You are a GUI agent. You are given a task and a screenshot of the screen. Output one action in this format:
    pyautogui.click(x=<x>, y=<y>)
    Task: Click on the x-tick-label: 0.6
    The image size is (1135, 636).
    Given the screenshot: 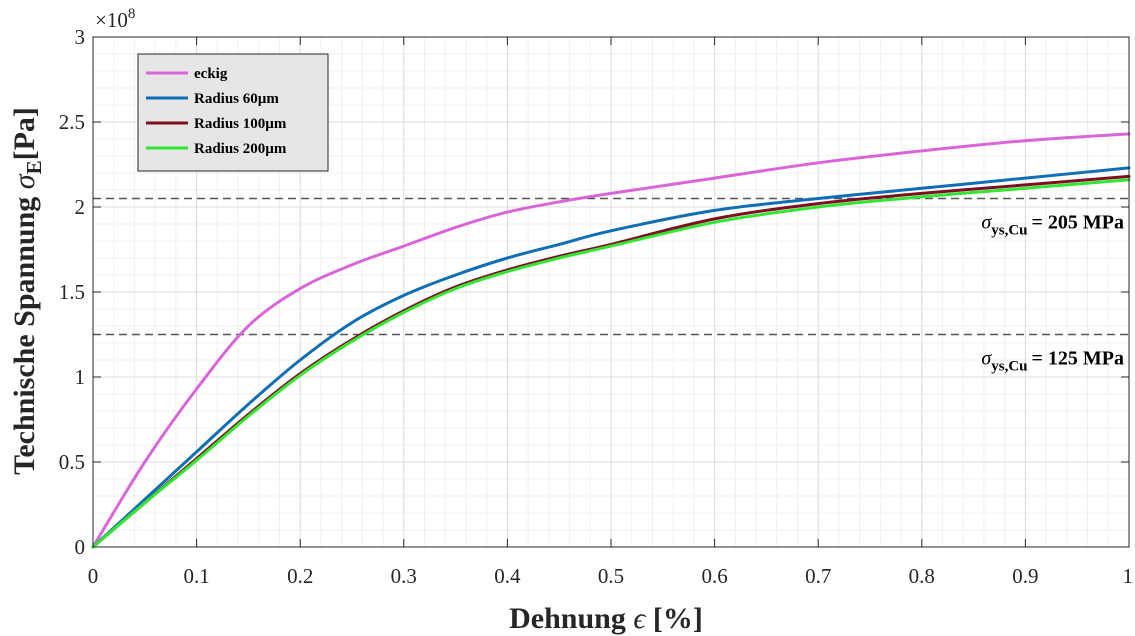 What is the action you would take?
    pyautogui.click(x=714, y=576)
    